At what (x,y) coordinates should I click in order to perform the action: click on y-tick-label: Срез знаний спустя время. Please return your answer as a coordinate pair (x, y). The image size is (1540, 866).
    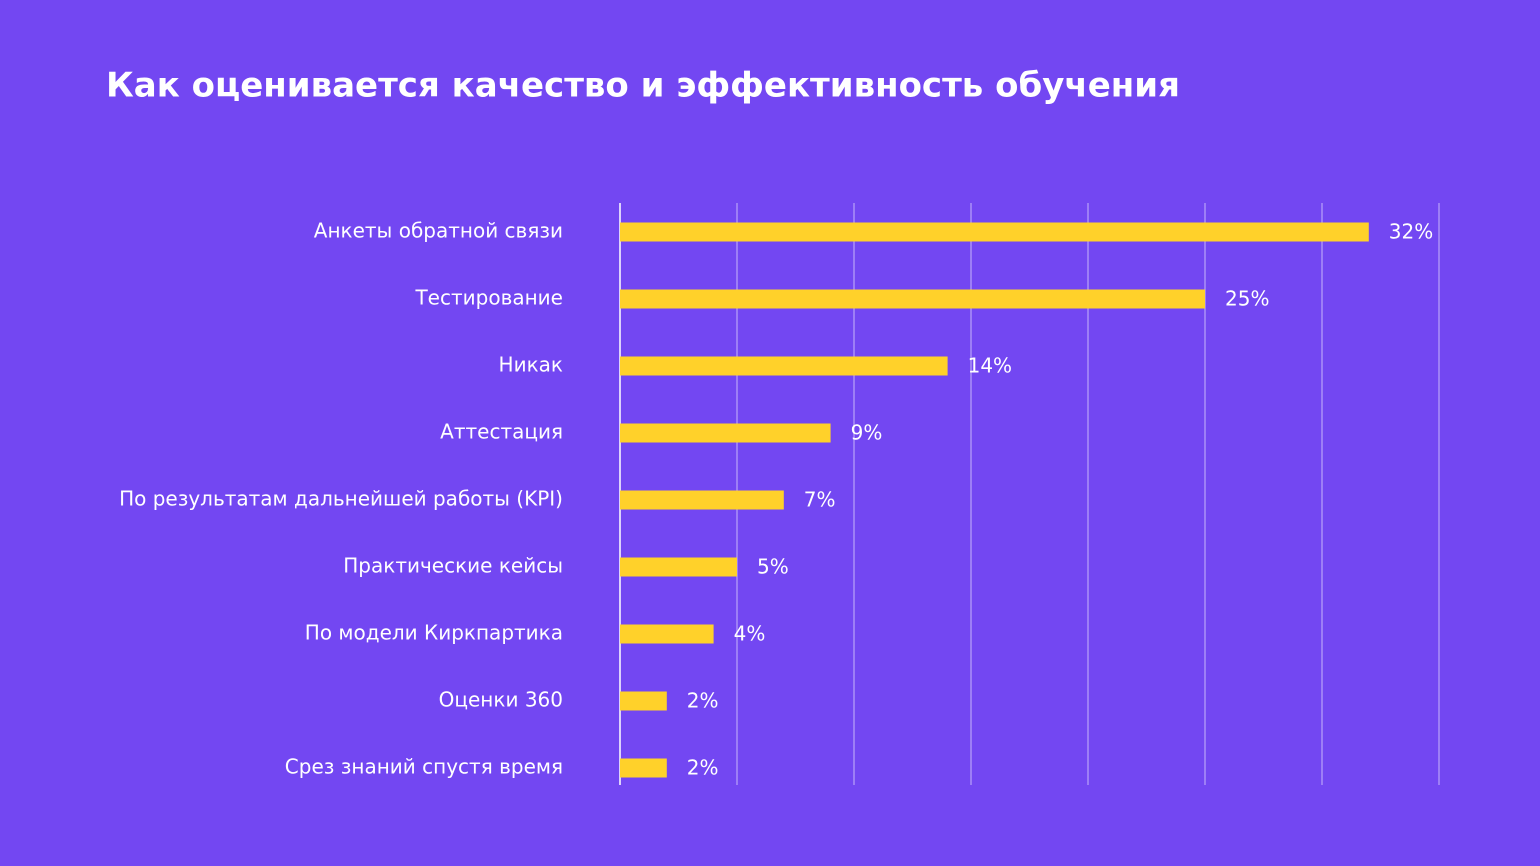
    Looking at the image, I should click on (424, 767).